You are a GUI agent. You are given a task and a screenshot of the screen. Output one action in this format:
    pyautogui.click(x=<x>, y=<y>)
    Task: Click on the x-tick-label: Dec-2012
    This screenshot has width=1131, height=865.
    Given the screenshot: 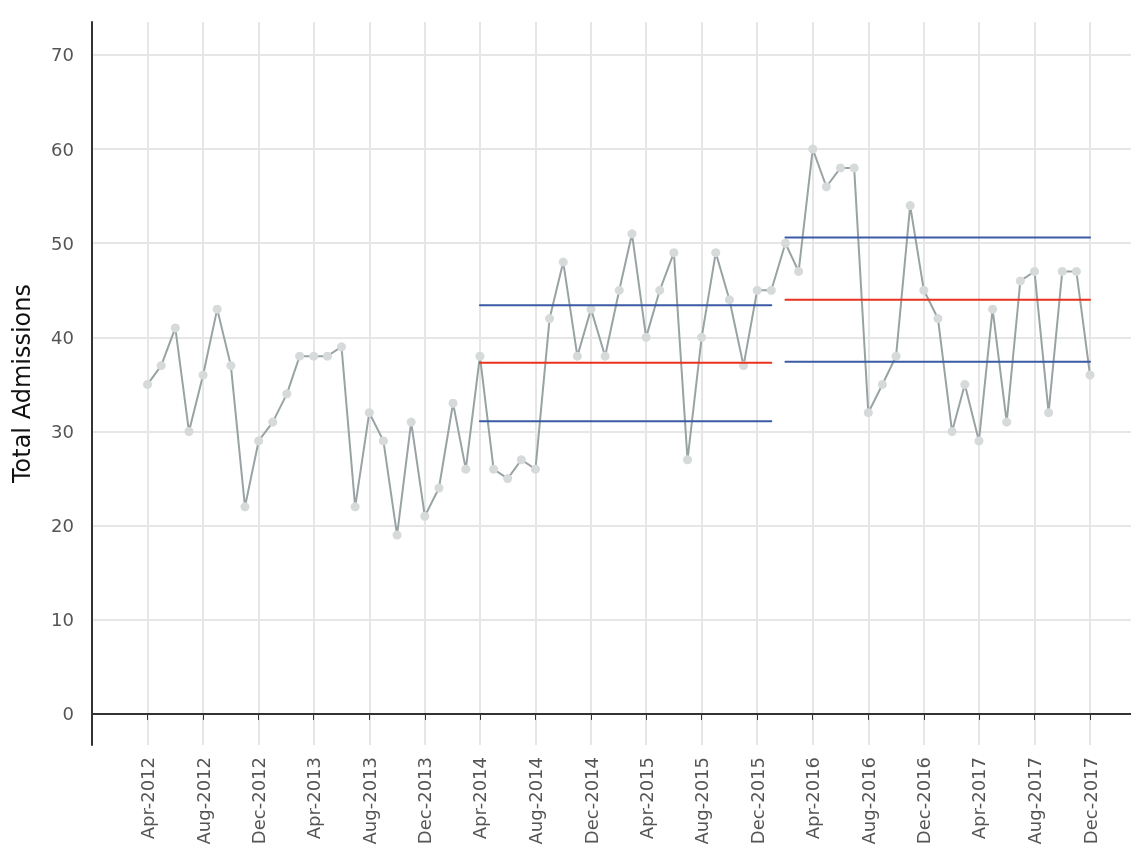 What is the action you would take?
    pyautogui.click(x=259, y=801)
    